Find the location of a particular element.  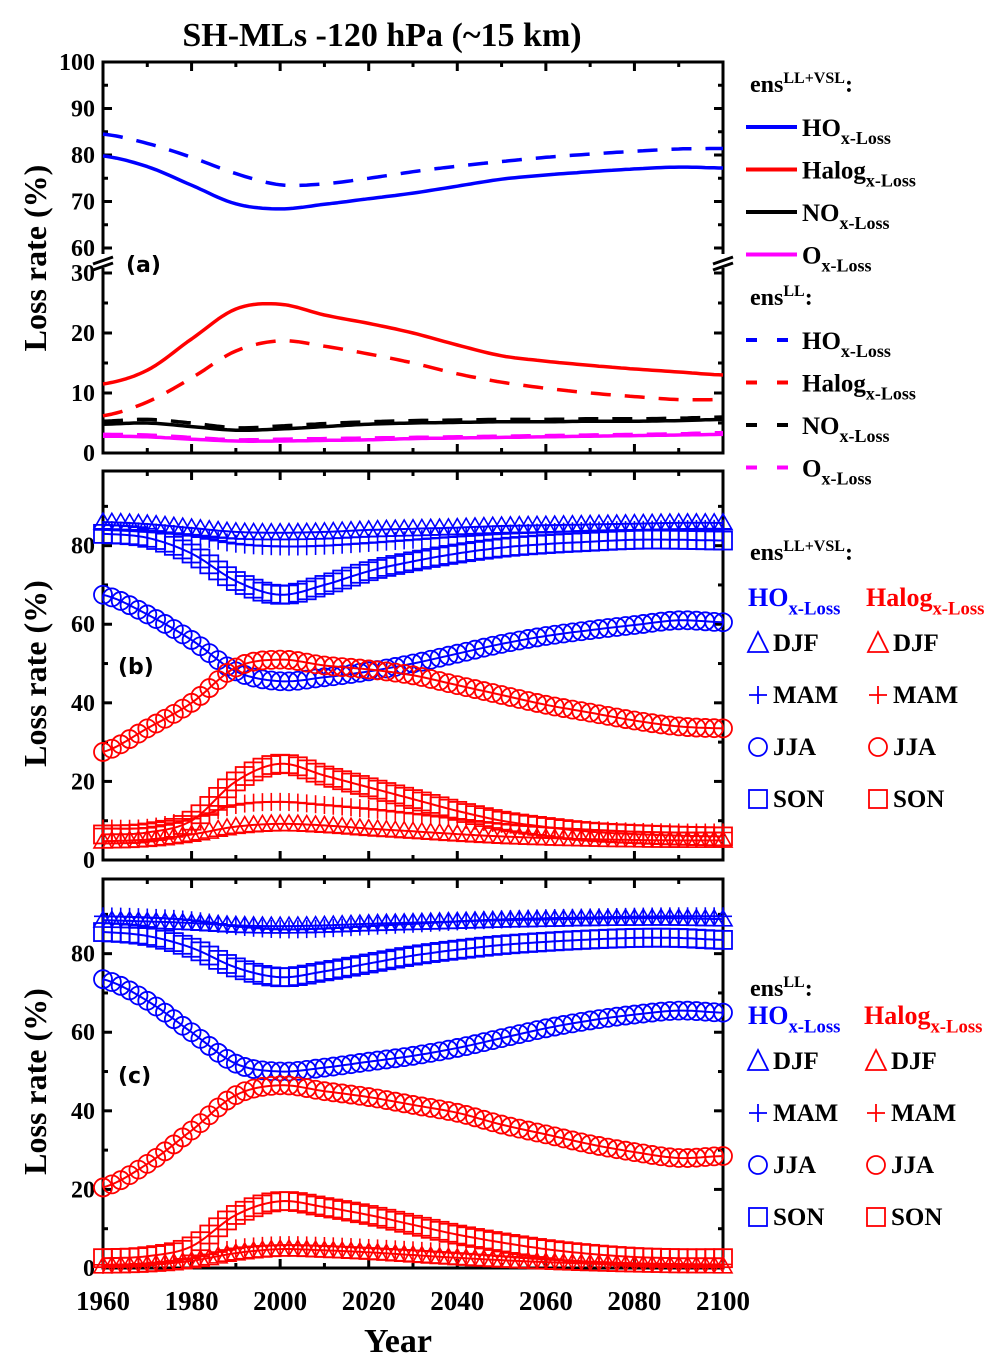

legend-item-hox-jja: JJA is located at coordinates (782, 1165).